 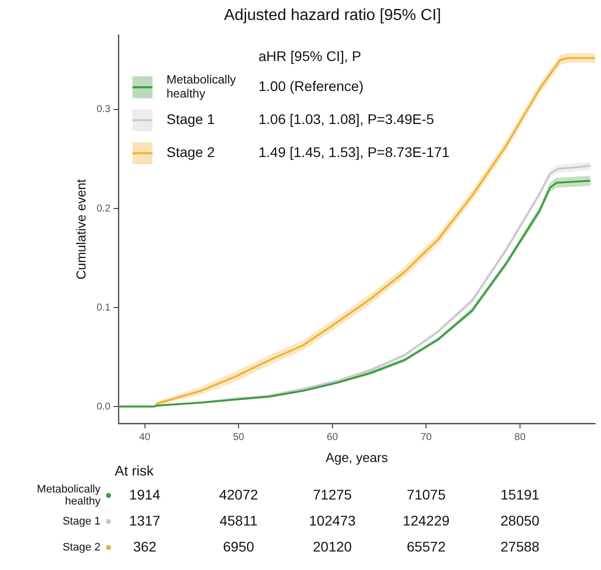 I want to click on x-tick-label: 80, so click(x=520, y=438).